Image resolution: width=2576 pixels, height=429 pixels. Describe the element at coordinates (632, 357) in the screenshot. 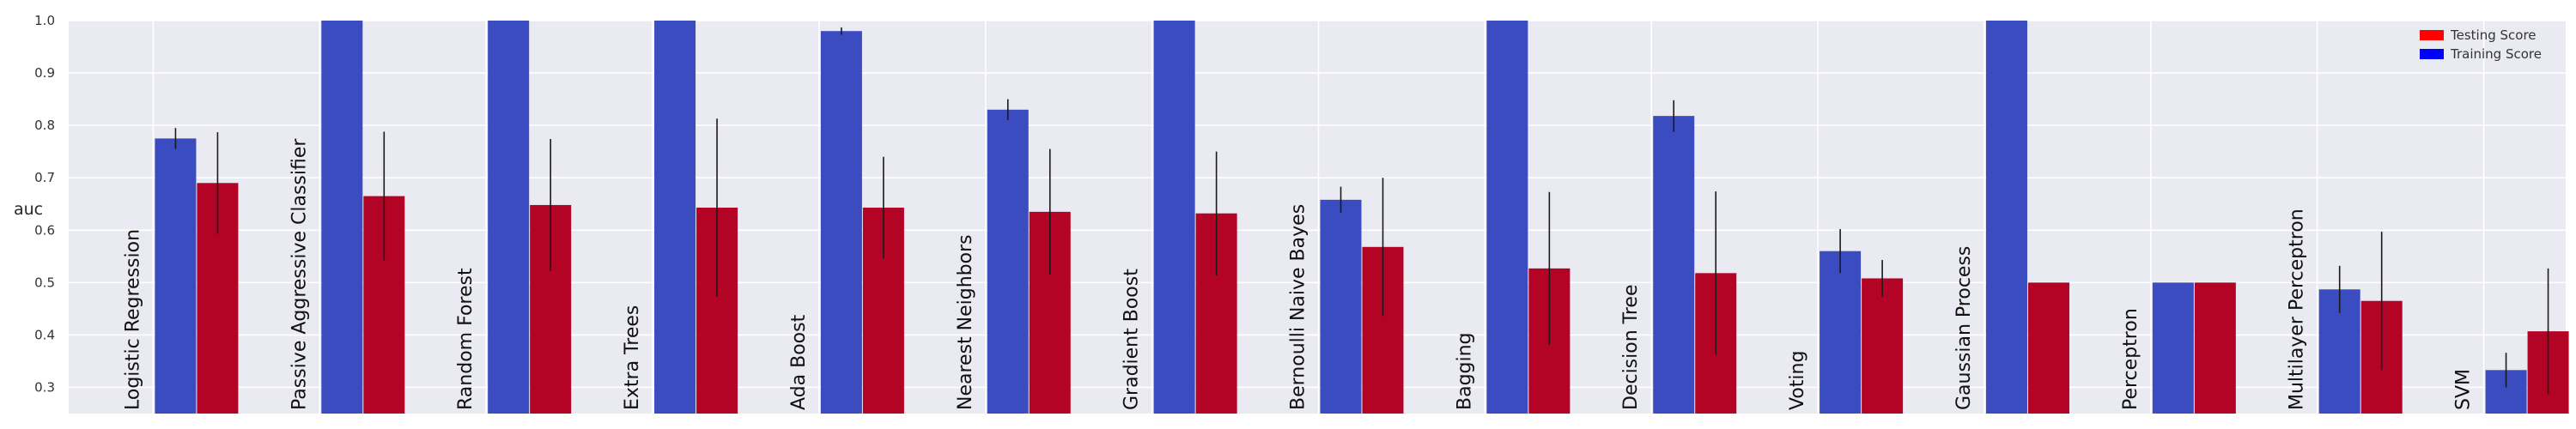

I see `category-label: Extra Trees` at that location.